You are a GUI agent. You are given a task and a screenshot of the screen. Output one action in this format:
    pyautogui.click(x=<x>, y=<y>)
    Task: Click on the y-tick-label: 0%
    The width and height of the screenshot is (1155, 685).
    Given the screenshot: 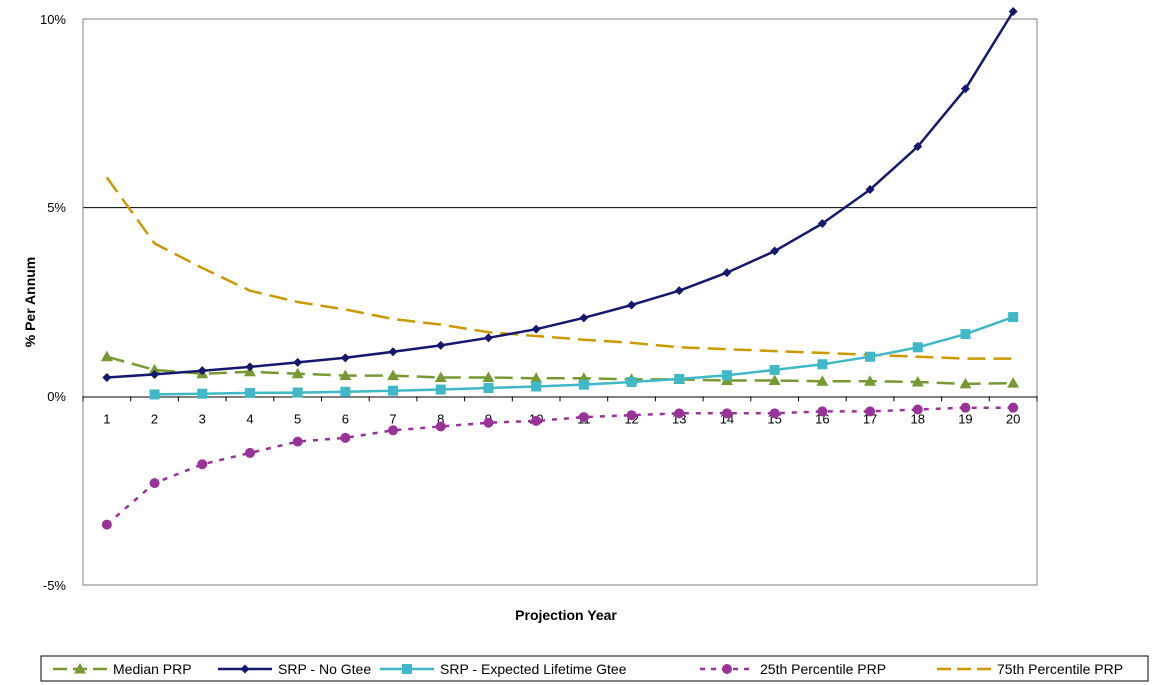 What is the action you would take?
    pyautogui.click(x=56, y=396)
    